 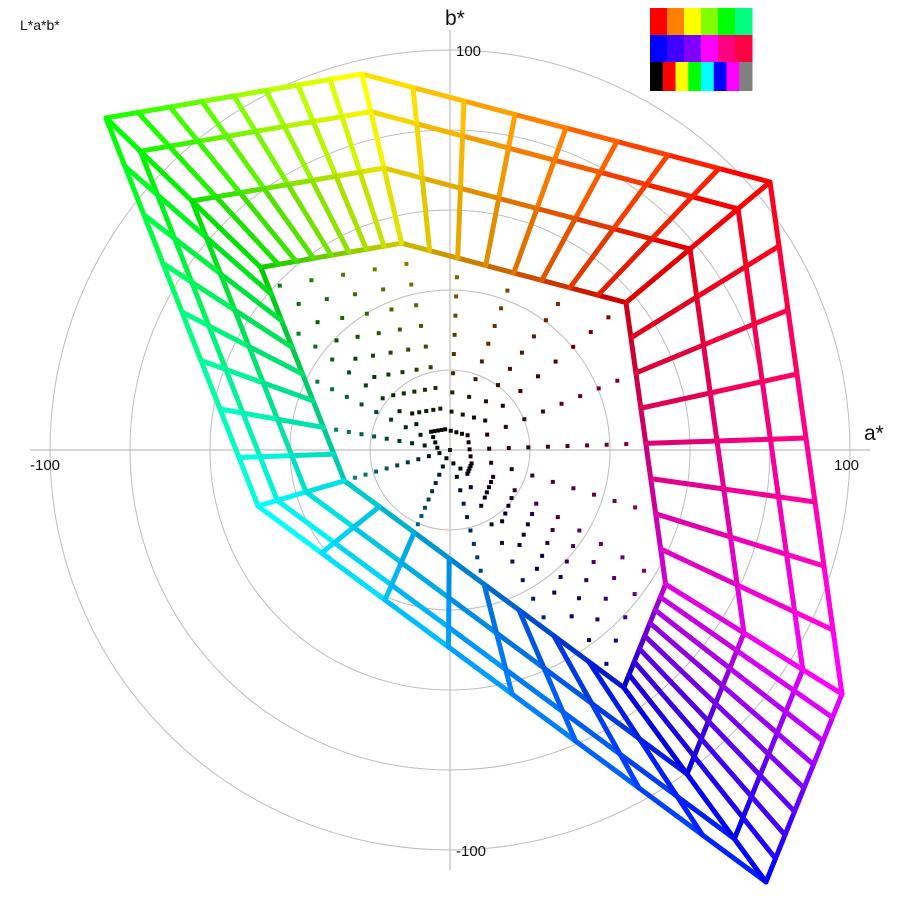 What do you see at coordinates (471, 851) in the screenshot?
I see `y-tick-min: -100` at bounding box center [471, 851].